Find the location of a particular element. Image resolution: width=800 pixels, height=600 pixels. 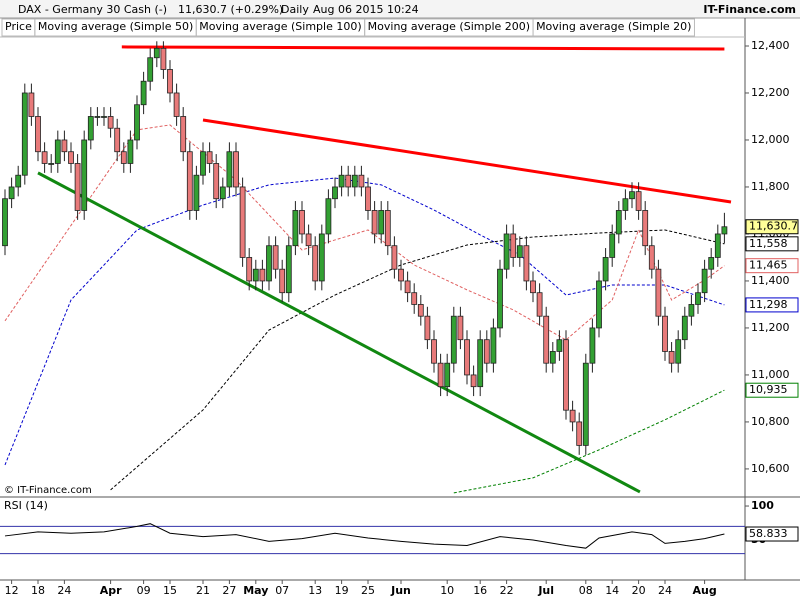

x-tick-label: 19 is located at coordinates (342, 590).